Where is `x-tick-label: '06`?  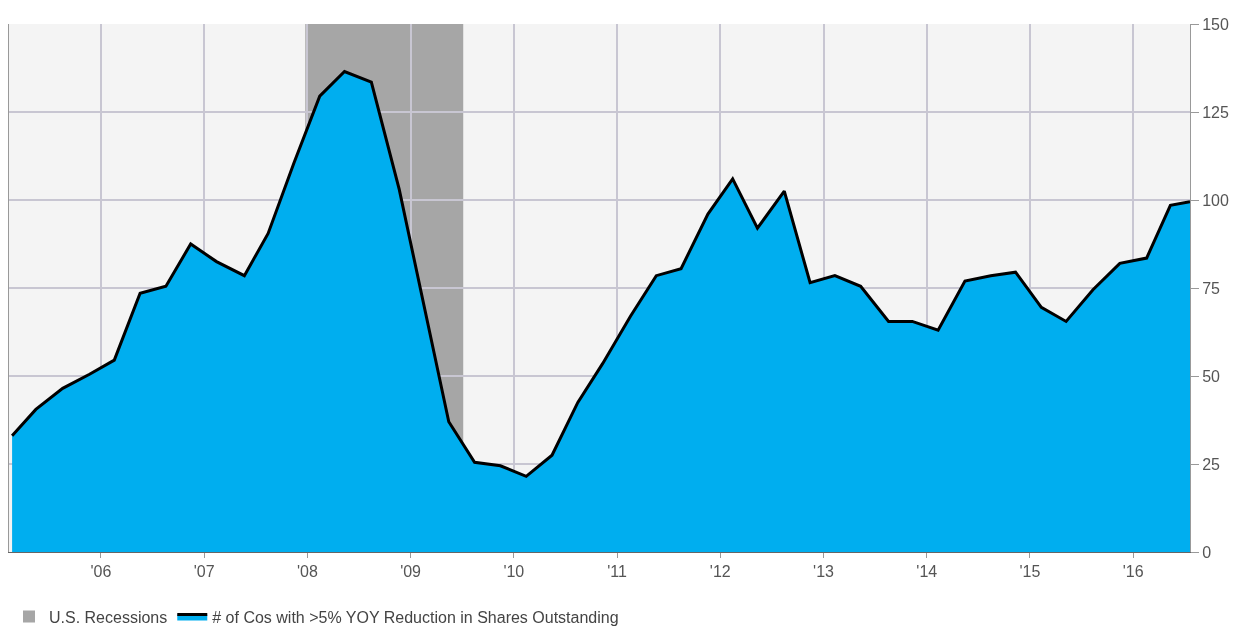
x-tick-label: '06 is located at coordinates (101, 572).